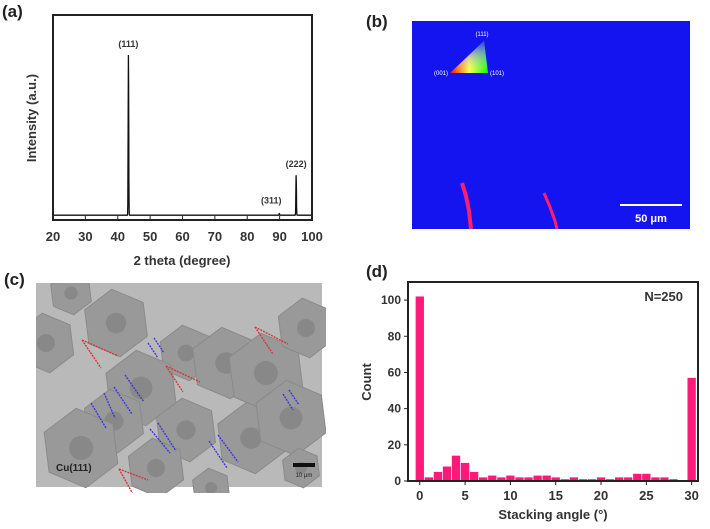 The image size is (710, 529). What do you see at coordinates (646, 495) in the screenshot?
I see `x-tick-label: 25` at bounding box center [646, 495].